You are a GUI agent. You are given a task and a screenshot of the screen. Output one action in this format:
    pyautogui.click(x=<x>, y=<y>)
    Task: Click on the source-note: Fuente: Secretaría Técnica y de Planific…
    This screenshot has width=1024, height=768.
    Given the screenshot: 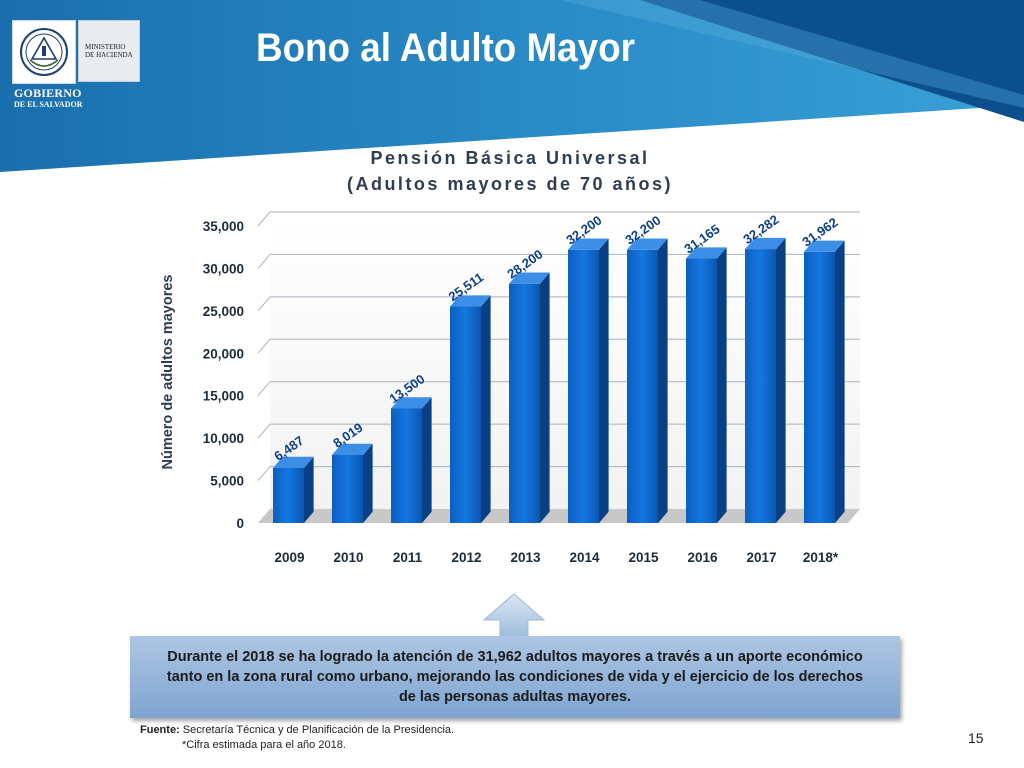 What is the action you would take?
    pyautogui.click(x=297, y=738)
    